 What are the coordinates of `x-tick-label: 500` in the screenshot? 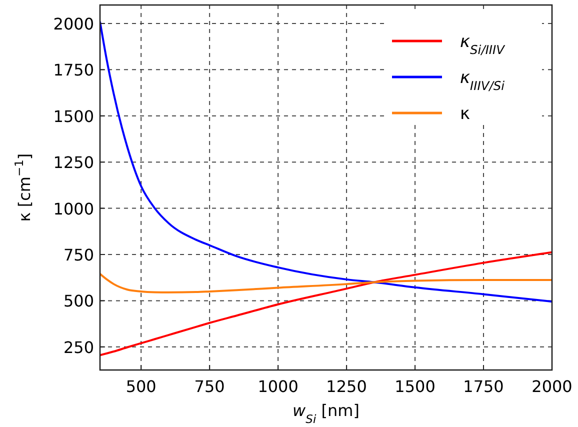 It's located at (141, 386).